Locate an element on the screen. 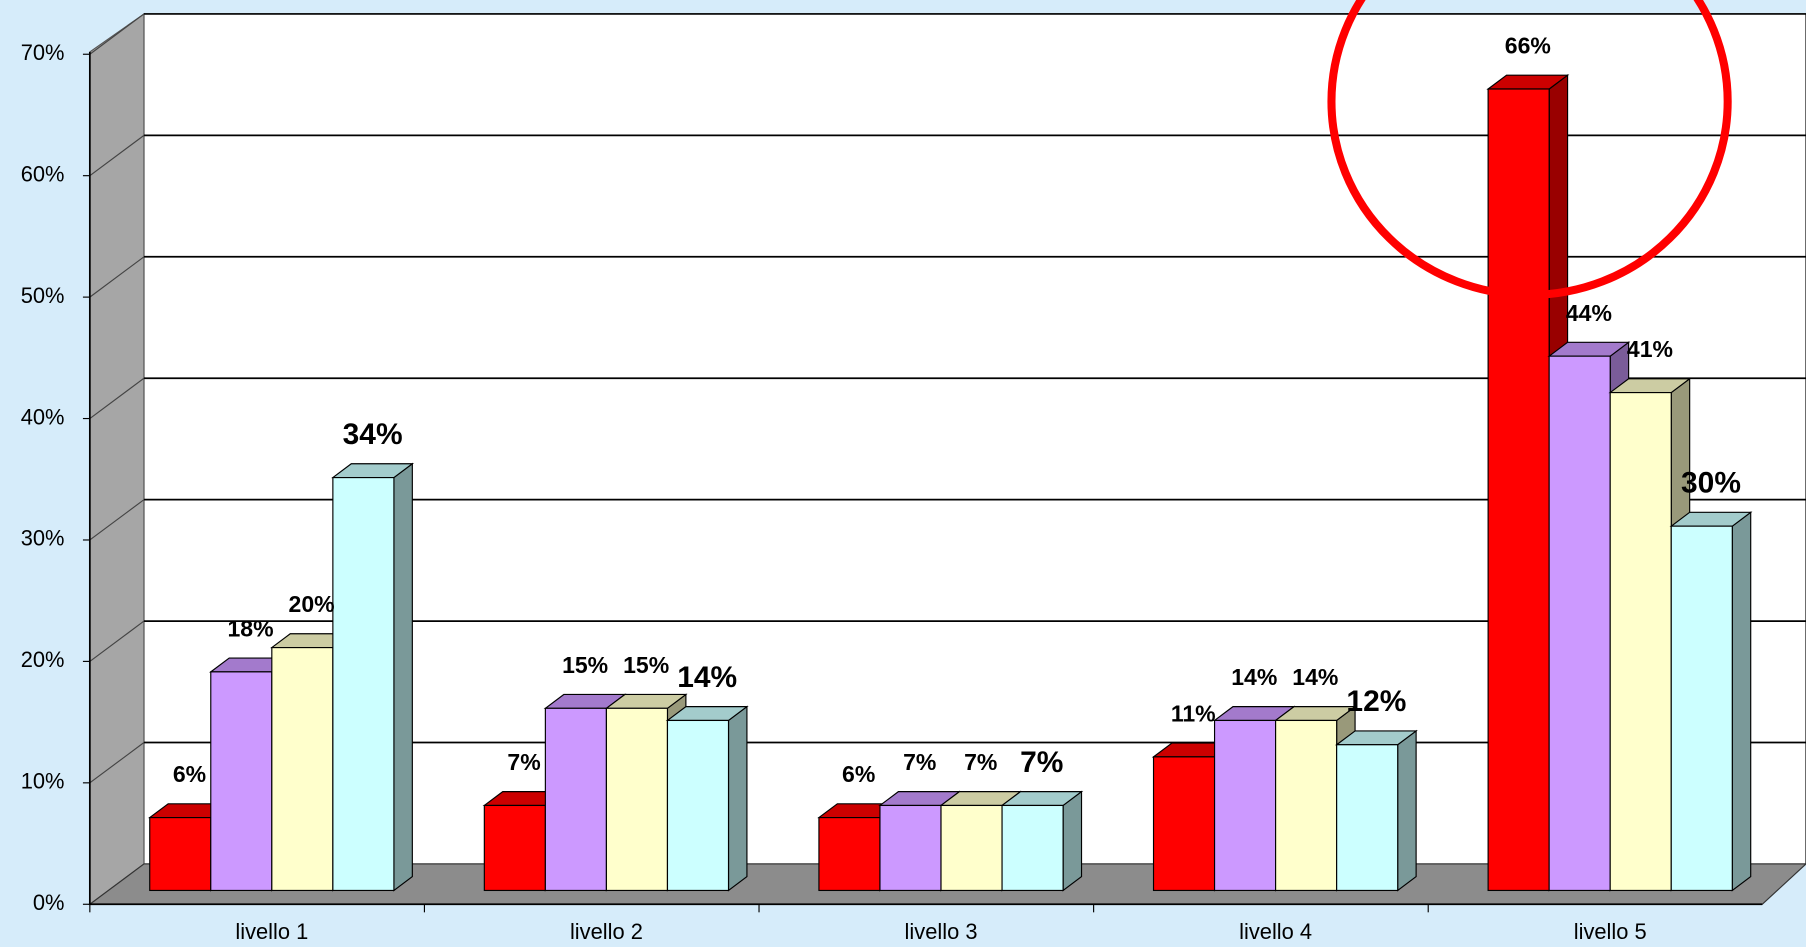 The width and height of the screenshot is (1806, 947). x-tick-label: livello 4 is located at coordinates (1275, 931).